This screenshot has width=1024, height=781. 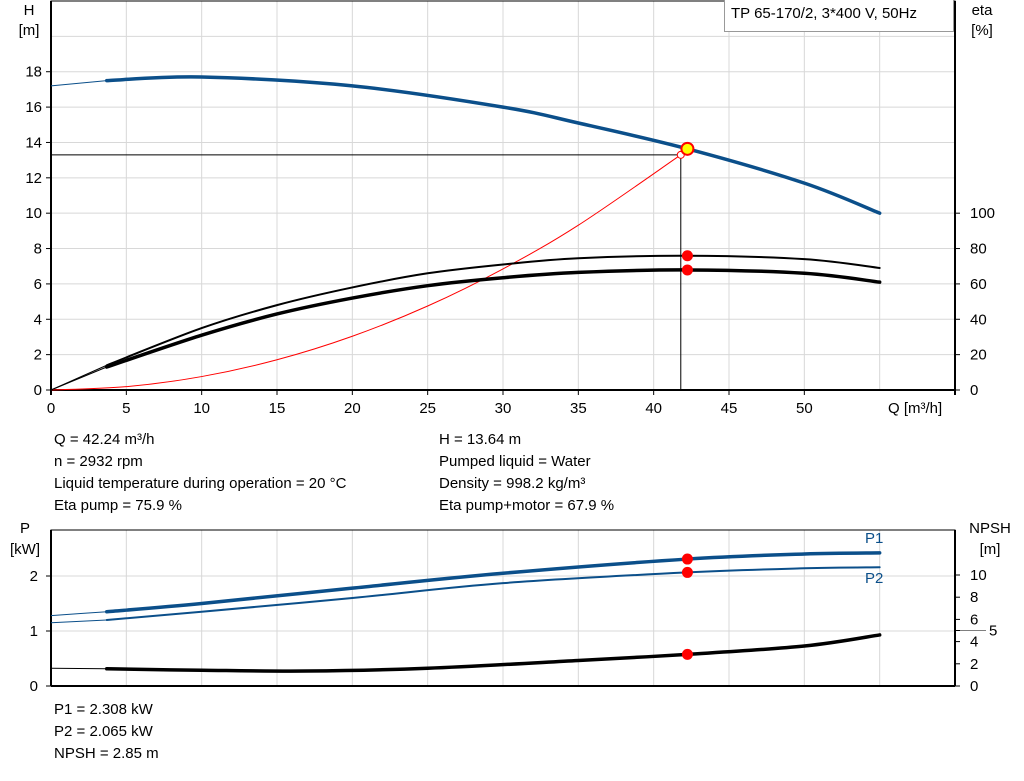 What do you see at coordinates (78, 378) in the screenshot?
I see `eta-pump-motor-curve-extension` at bounding box center [78, 378].